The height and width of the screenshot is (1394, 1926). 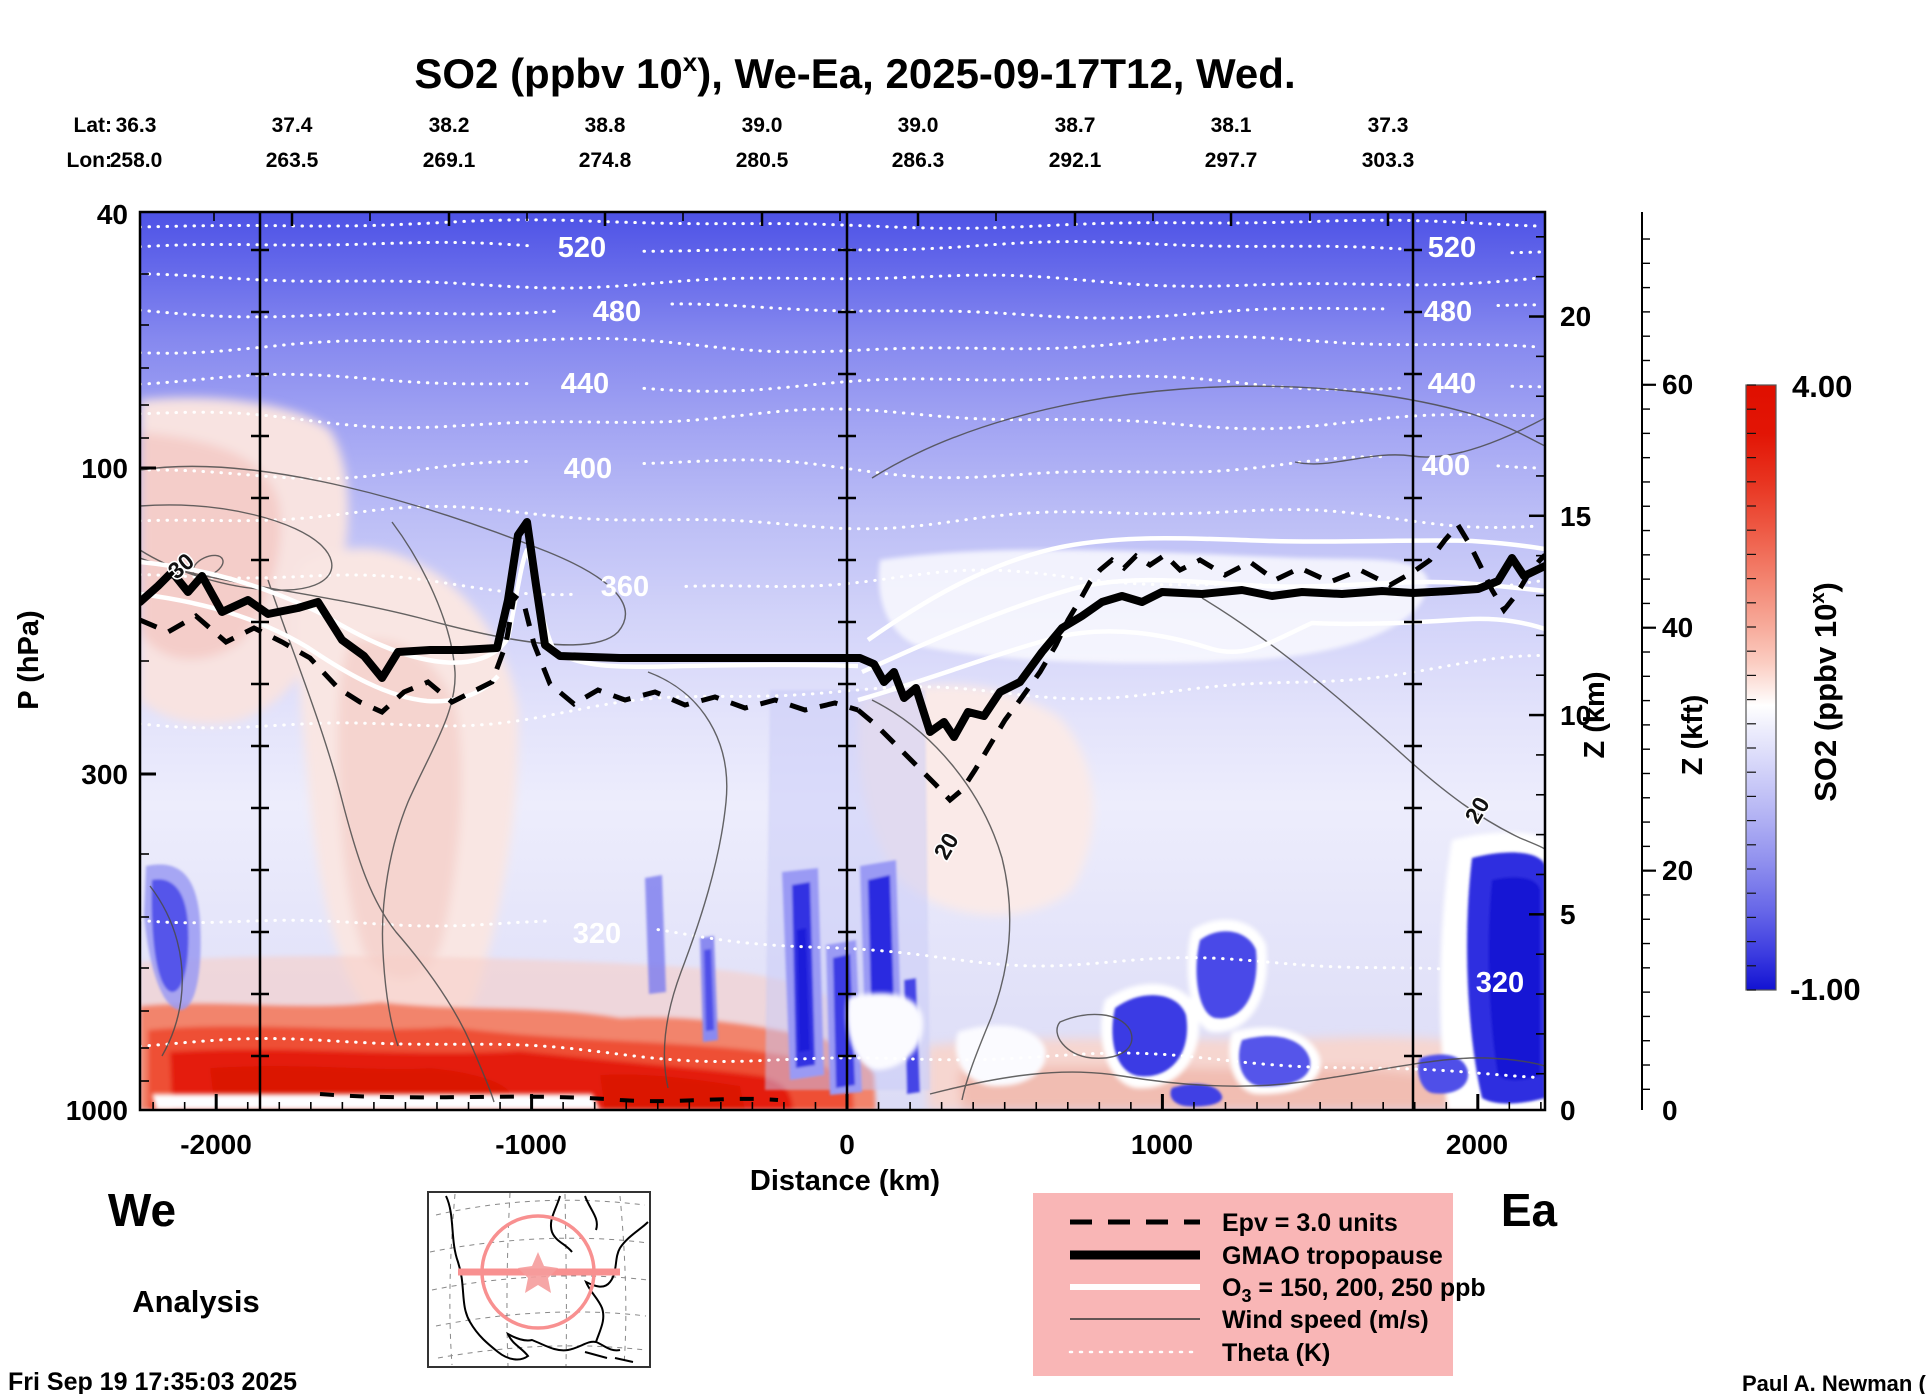 I want to click on lat-value: 37.3, so click(x=1388, y=125).